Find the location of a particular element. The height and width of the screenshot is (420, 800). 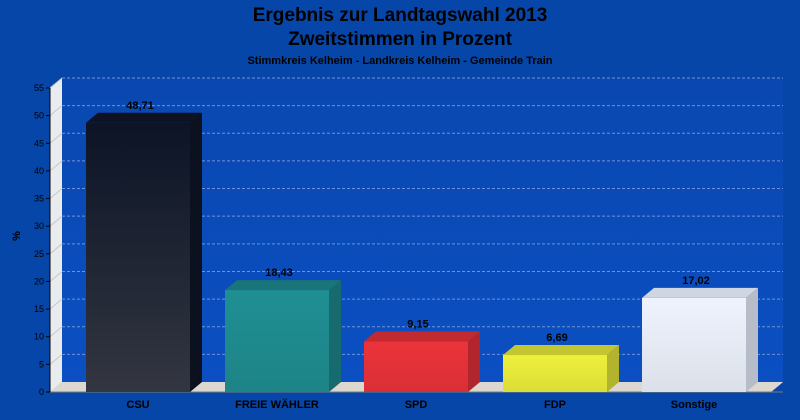

x-tick-label: SPD is located at coordinates (416, 405).